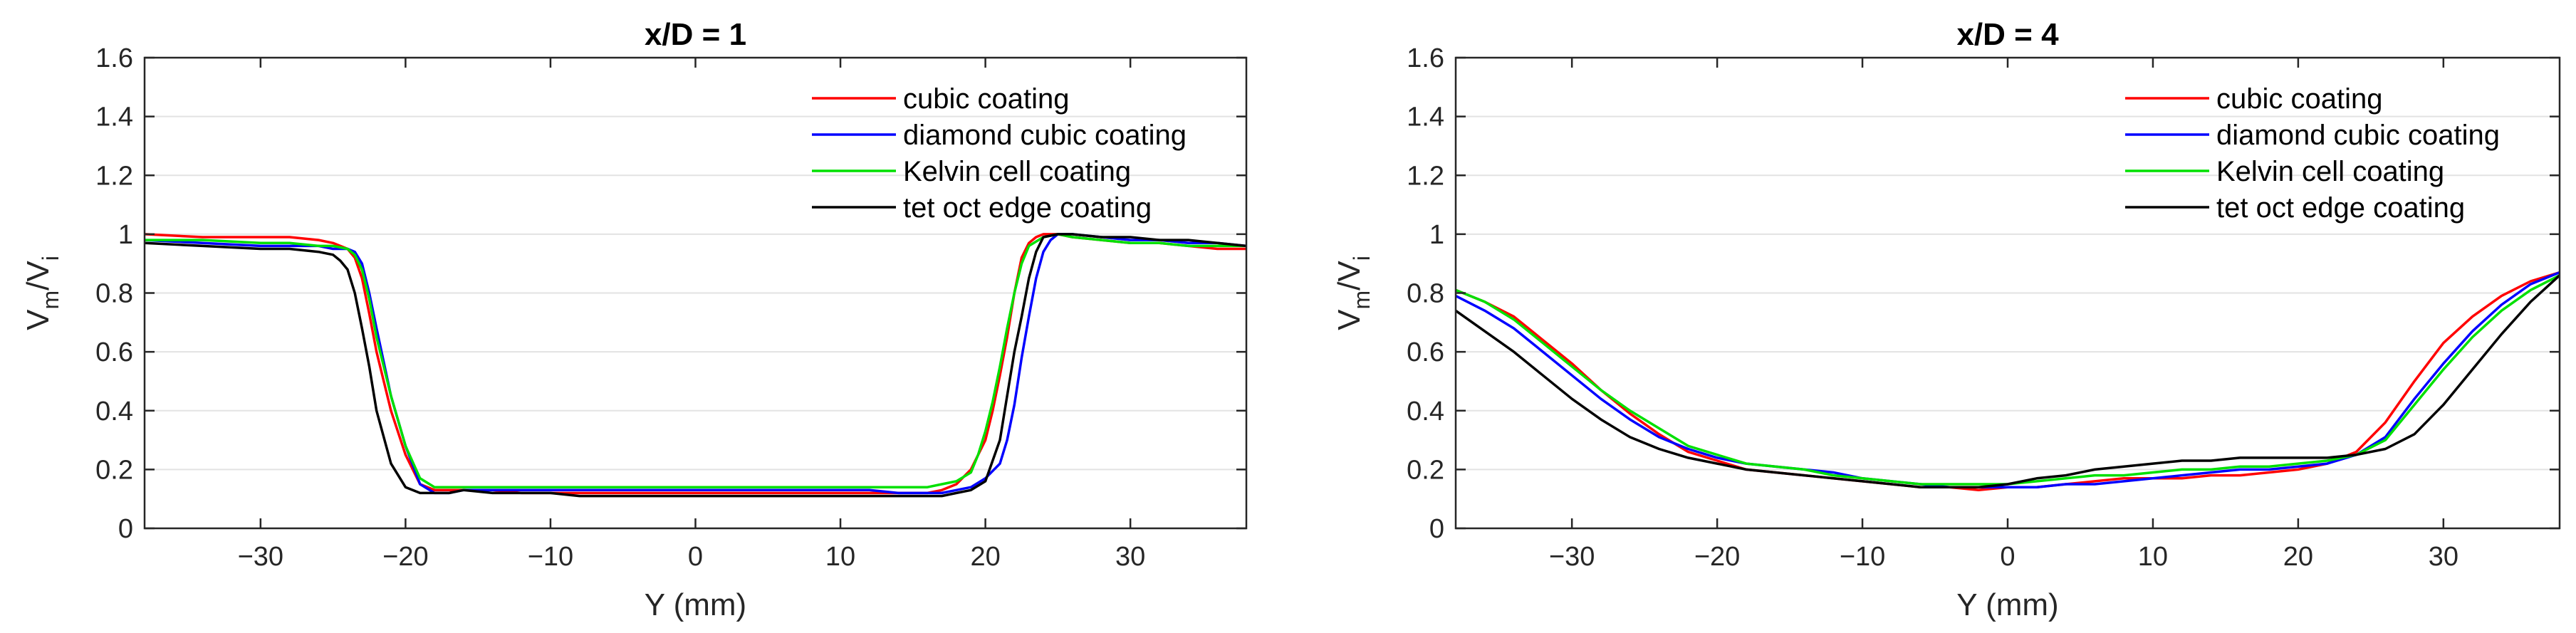 The height and width of the screenshot is (633, 2576). I want to click on chart1-ytick-label-3: 0.6, so click(114, 352).